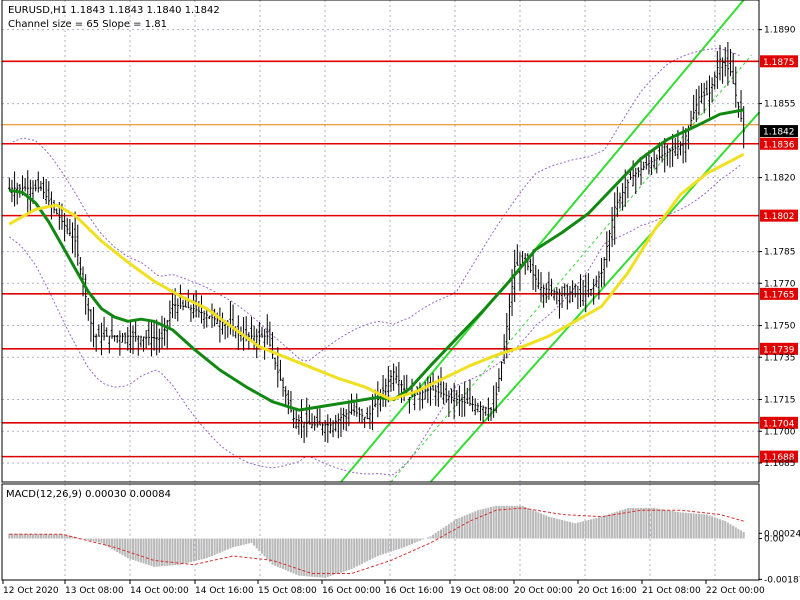  Describe the element at coordinates (780, 432) in the screenshot. I see `price-tick-label: 1.1700` at that location.